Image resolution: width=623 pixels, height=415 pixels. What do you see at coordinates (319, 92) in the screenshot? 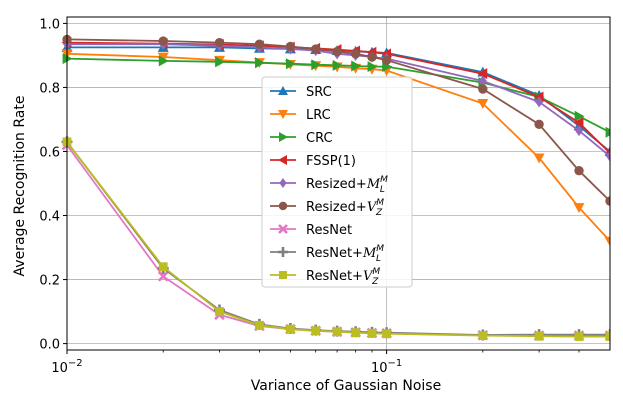
I see `legend-label: SRC` at bounding box center [319, 92].